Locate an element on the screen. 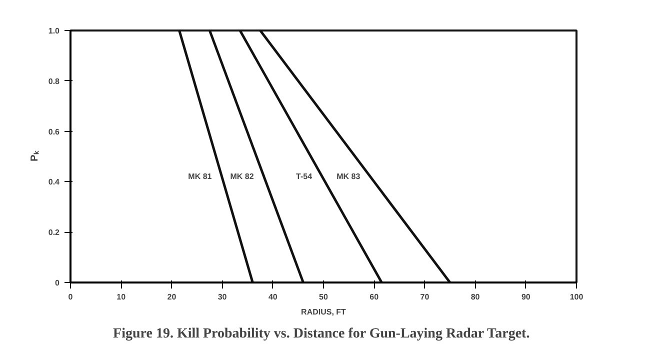  x-tick-label: 100 is located at coordinates (577, 297).